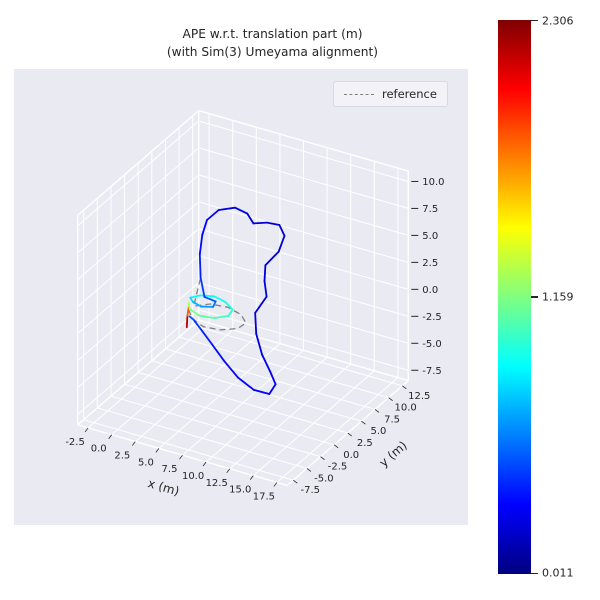 The width and height of the screenshot is (600, 600). I want to click on x-tick-label: 2.5, so click(122, 456).